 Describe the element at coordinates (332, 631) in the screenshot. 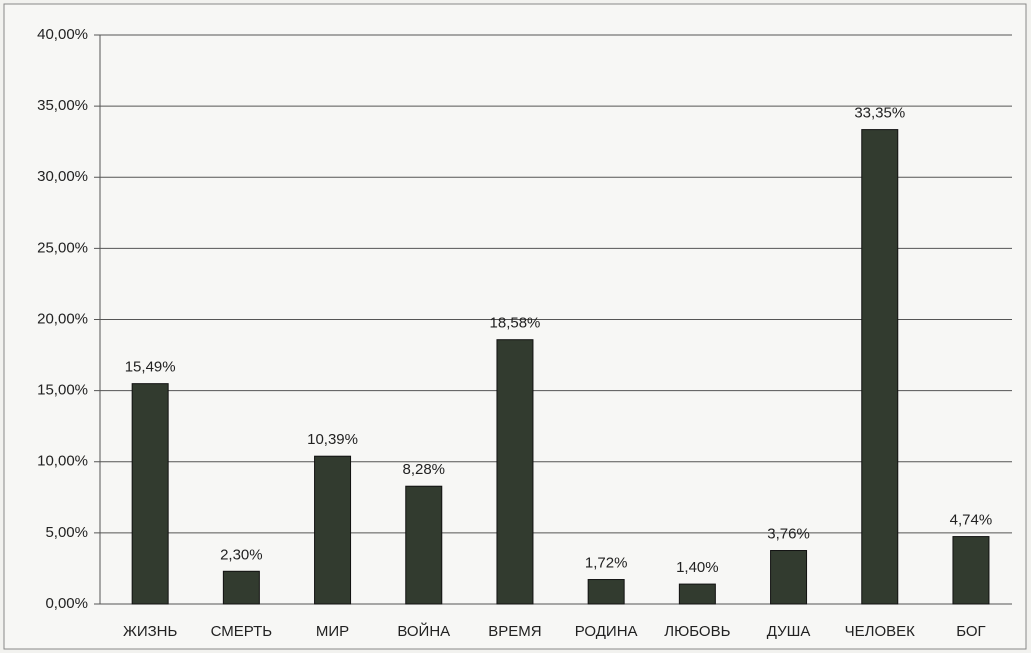

I see `x-tick-label: МИР` at that location.